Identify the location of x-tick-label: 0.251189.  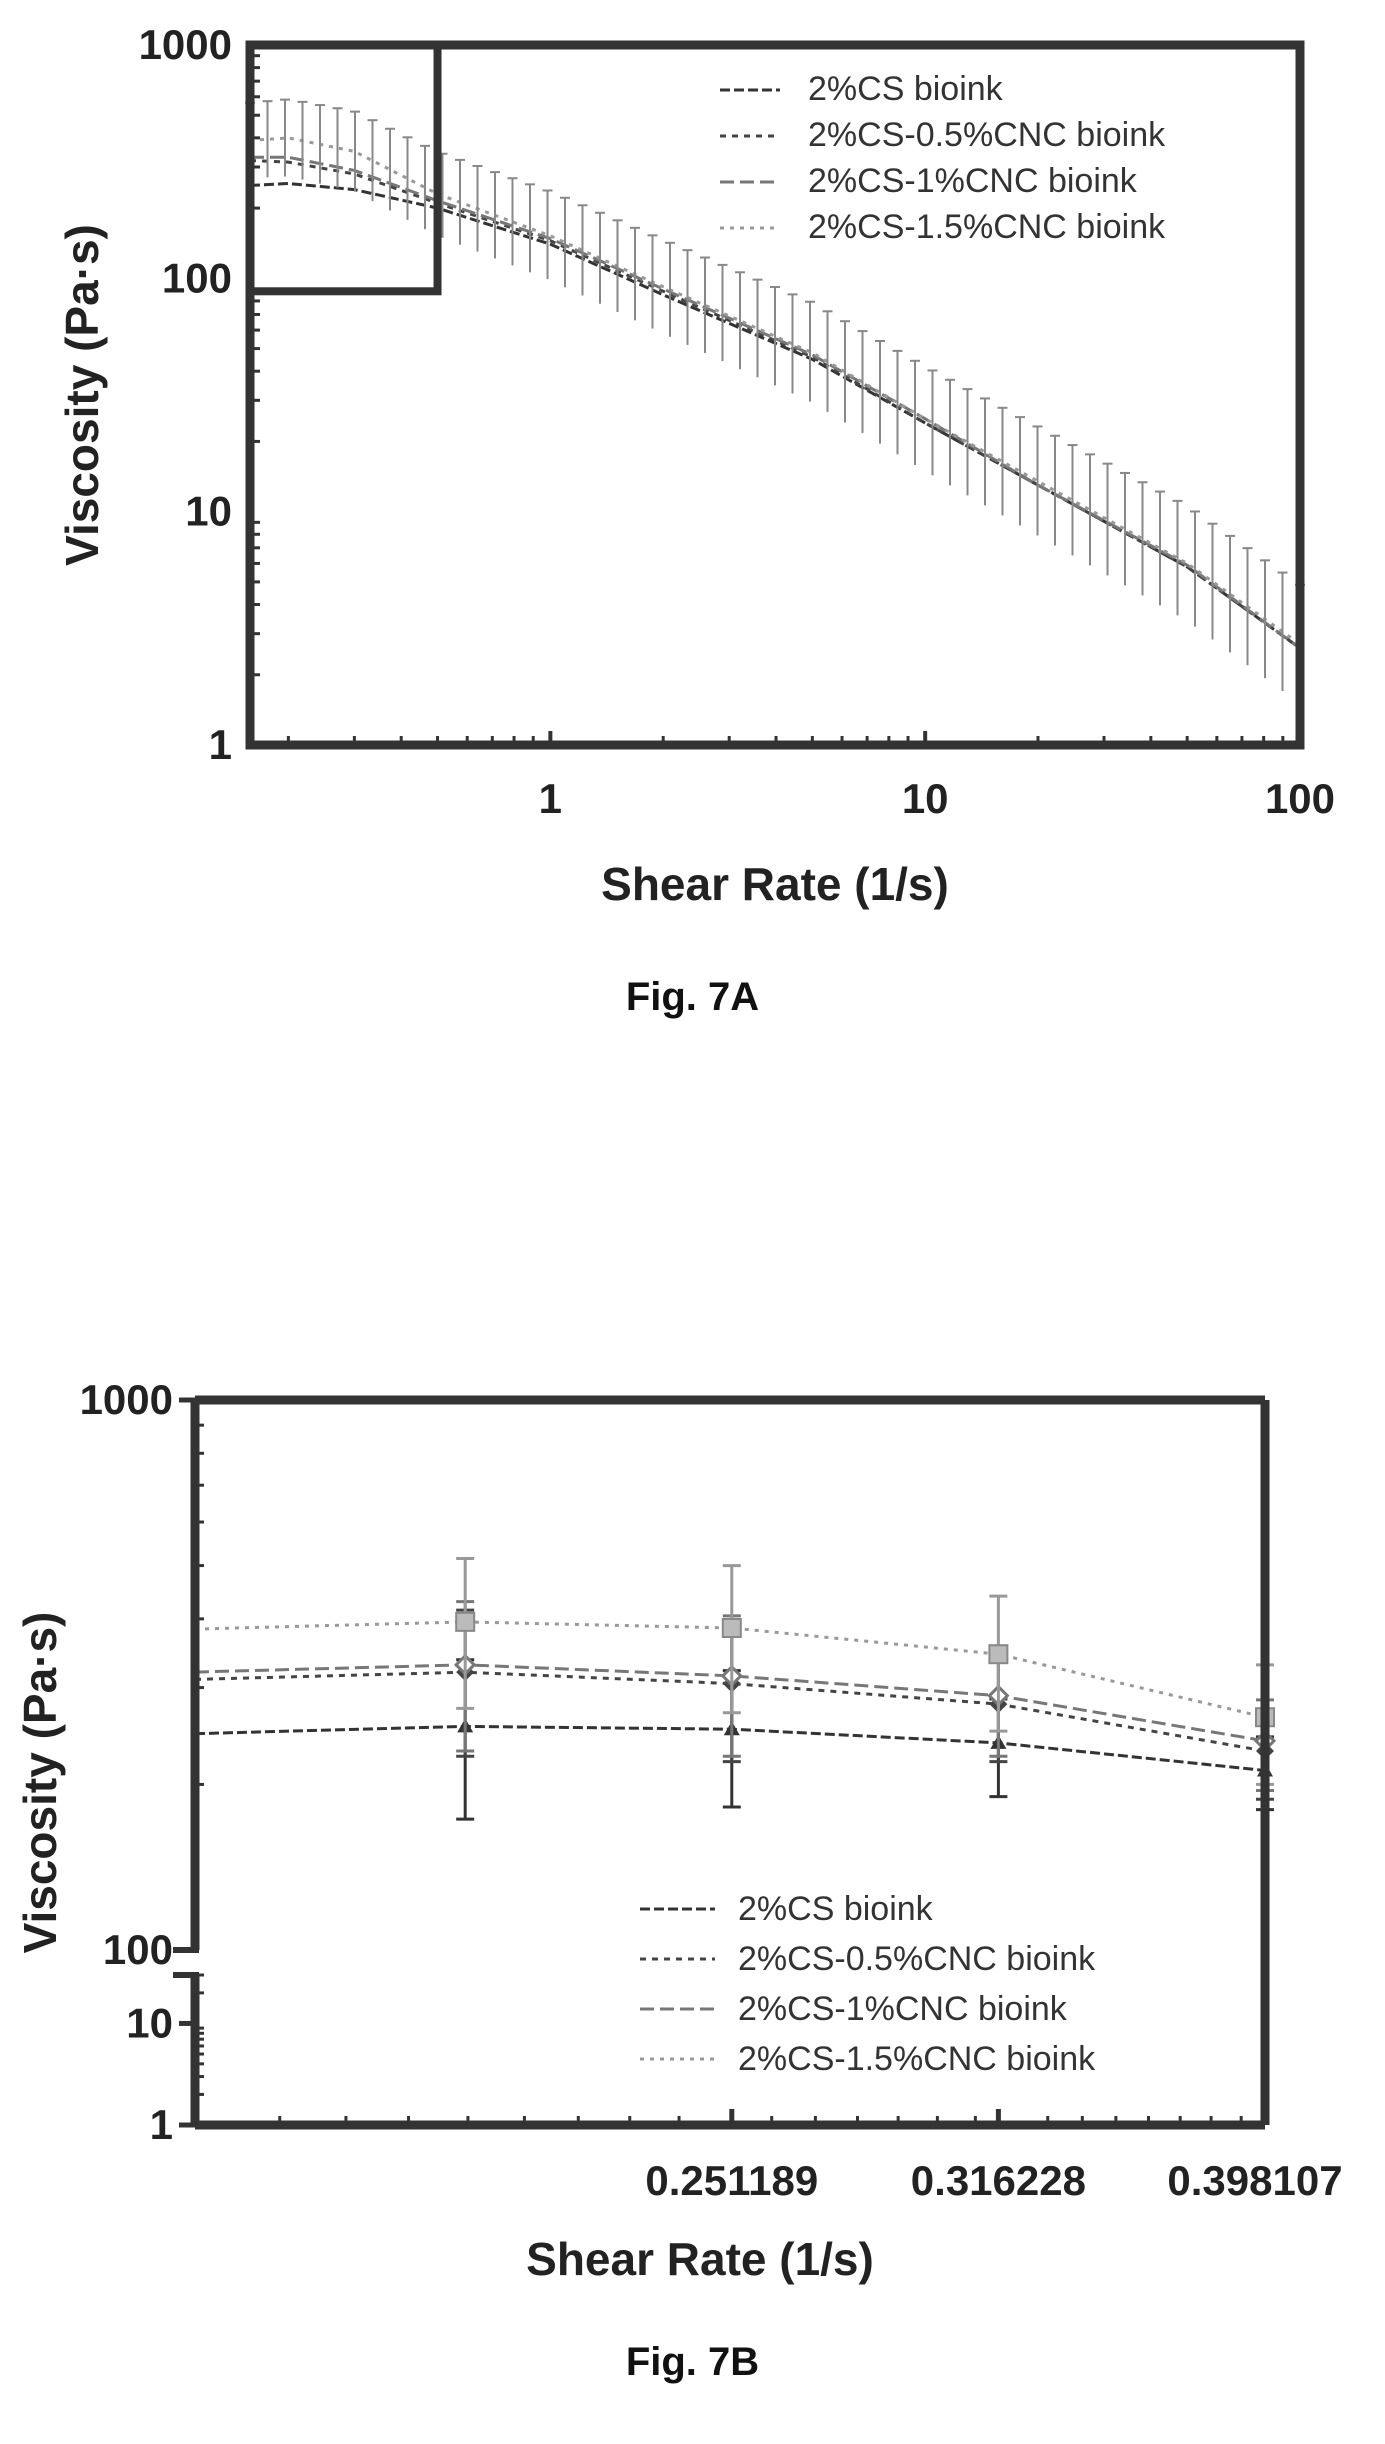
(731, 2180).